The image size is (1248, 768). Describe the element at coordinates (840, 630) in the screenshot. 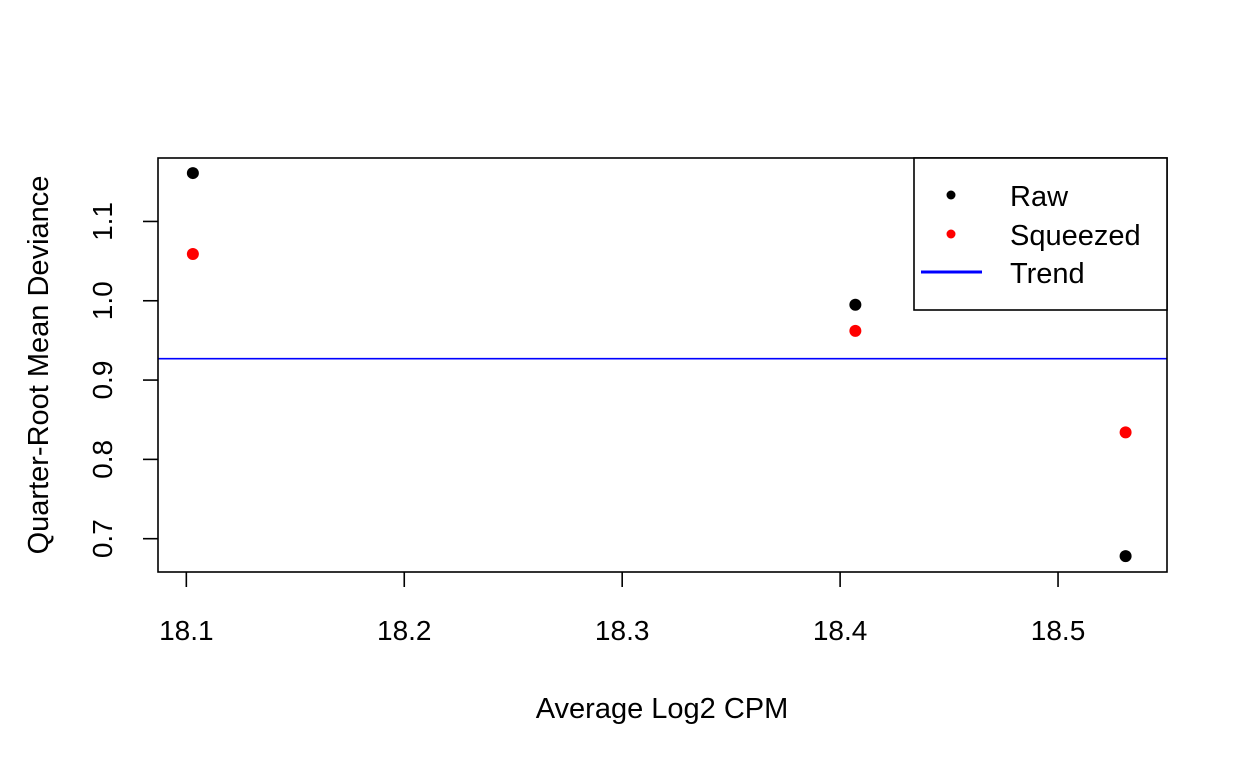

I see `x-tick-label: 18.4` at that location.